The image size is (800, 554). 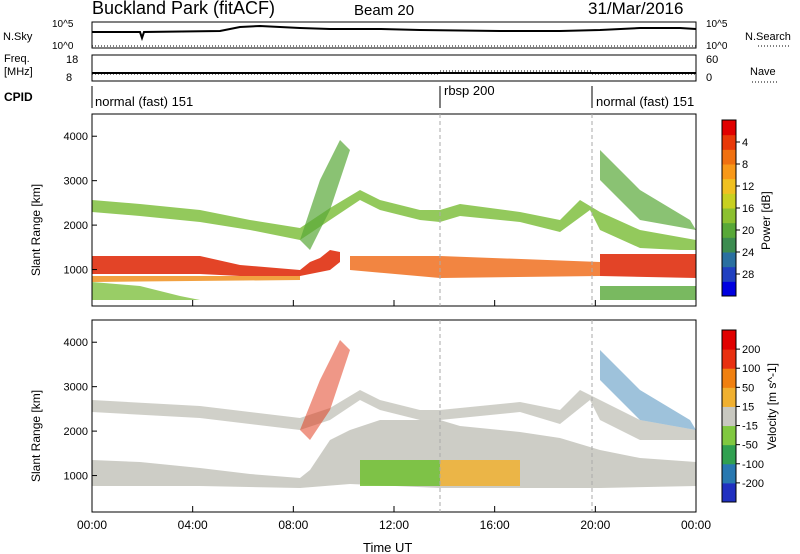 I want to click on velocity-band-gray, so click(x=394, y=454).